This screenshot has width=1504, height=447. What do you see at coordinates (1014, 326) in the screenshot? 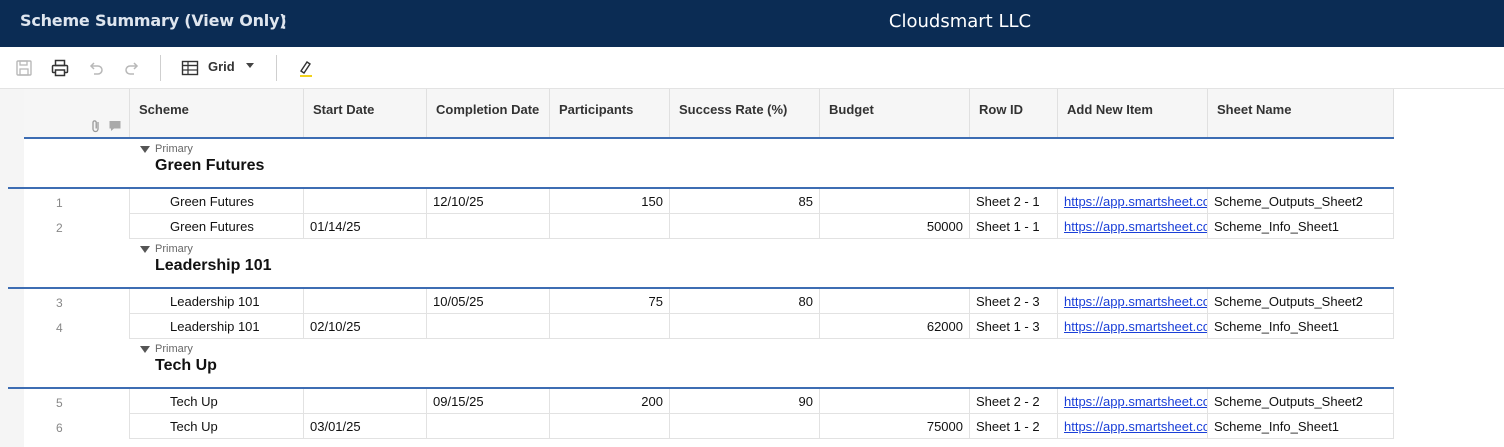
I see `cell-row-id: Sheet 1 - 3` at bounding box center [1014, 326].